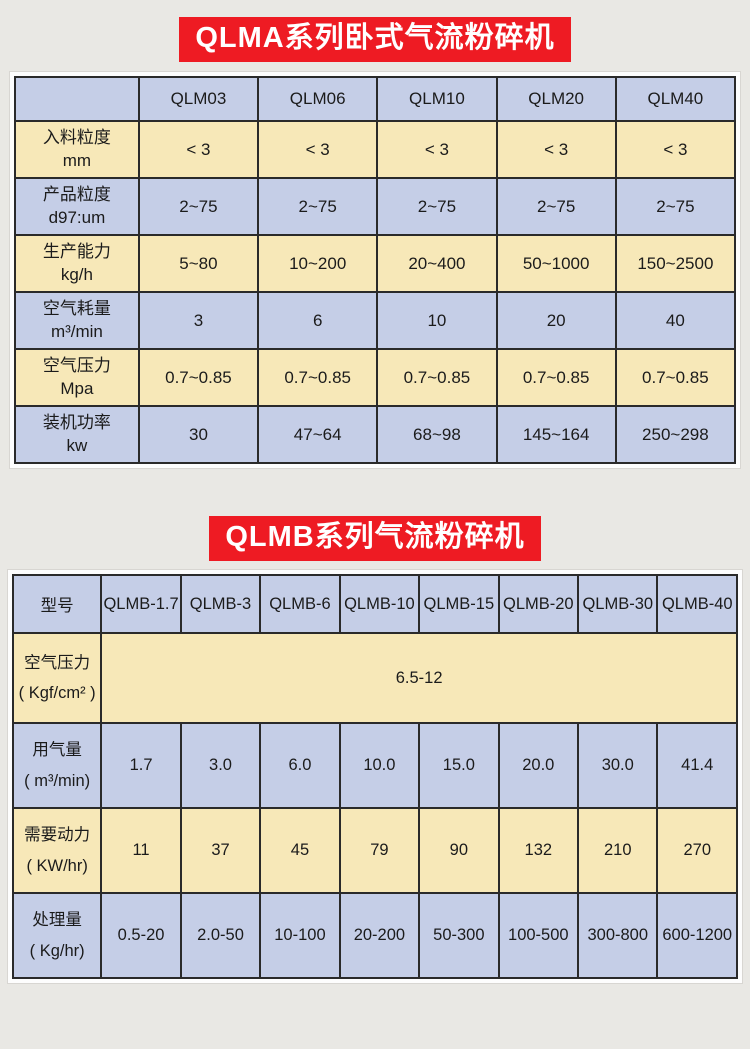  Describe the element at coordinates (198, 434) in the screenshot. I see `table-cell: 30` at that location.